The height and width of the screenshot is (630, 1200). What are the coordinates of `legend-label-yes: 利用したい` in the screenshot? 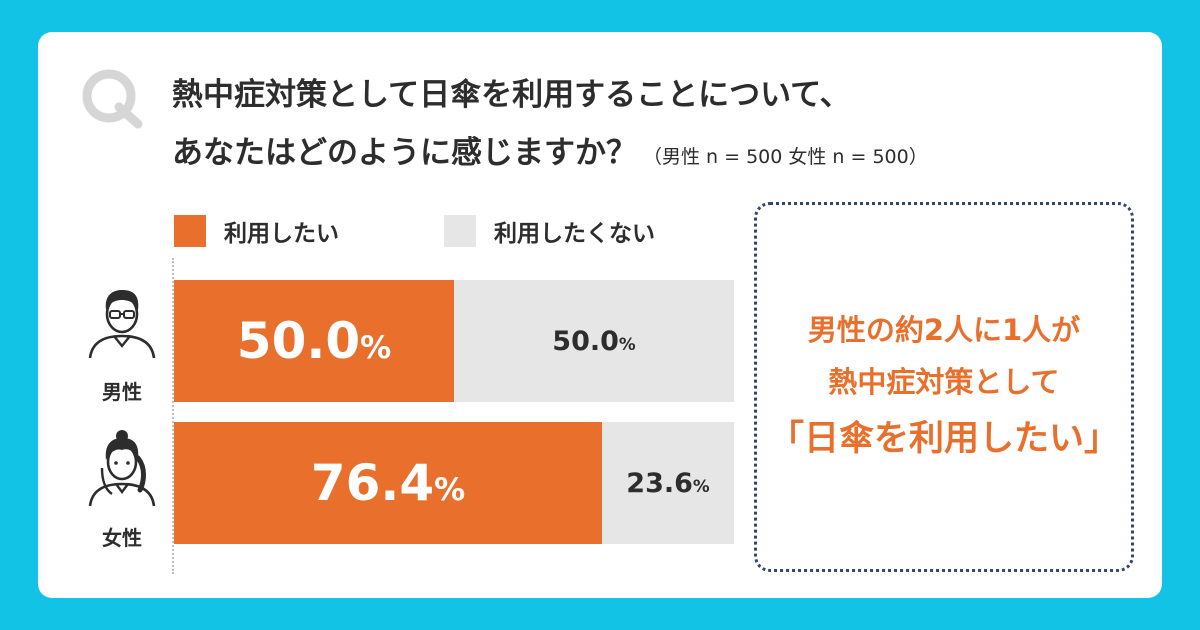 It's located at (281, 234).